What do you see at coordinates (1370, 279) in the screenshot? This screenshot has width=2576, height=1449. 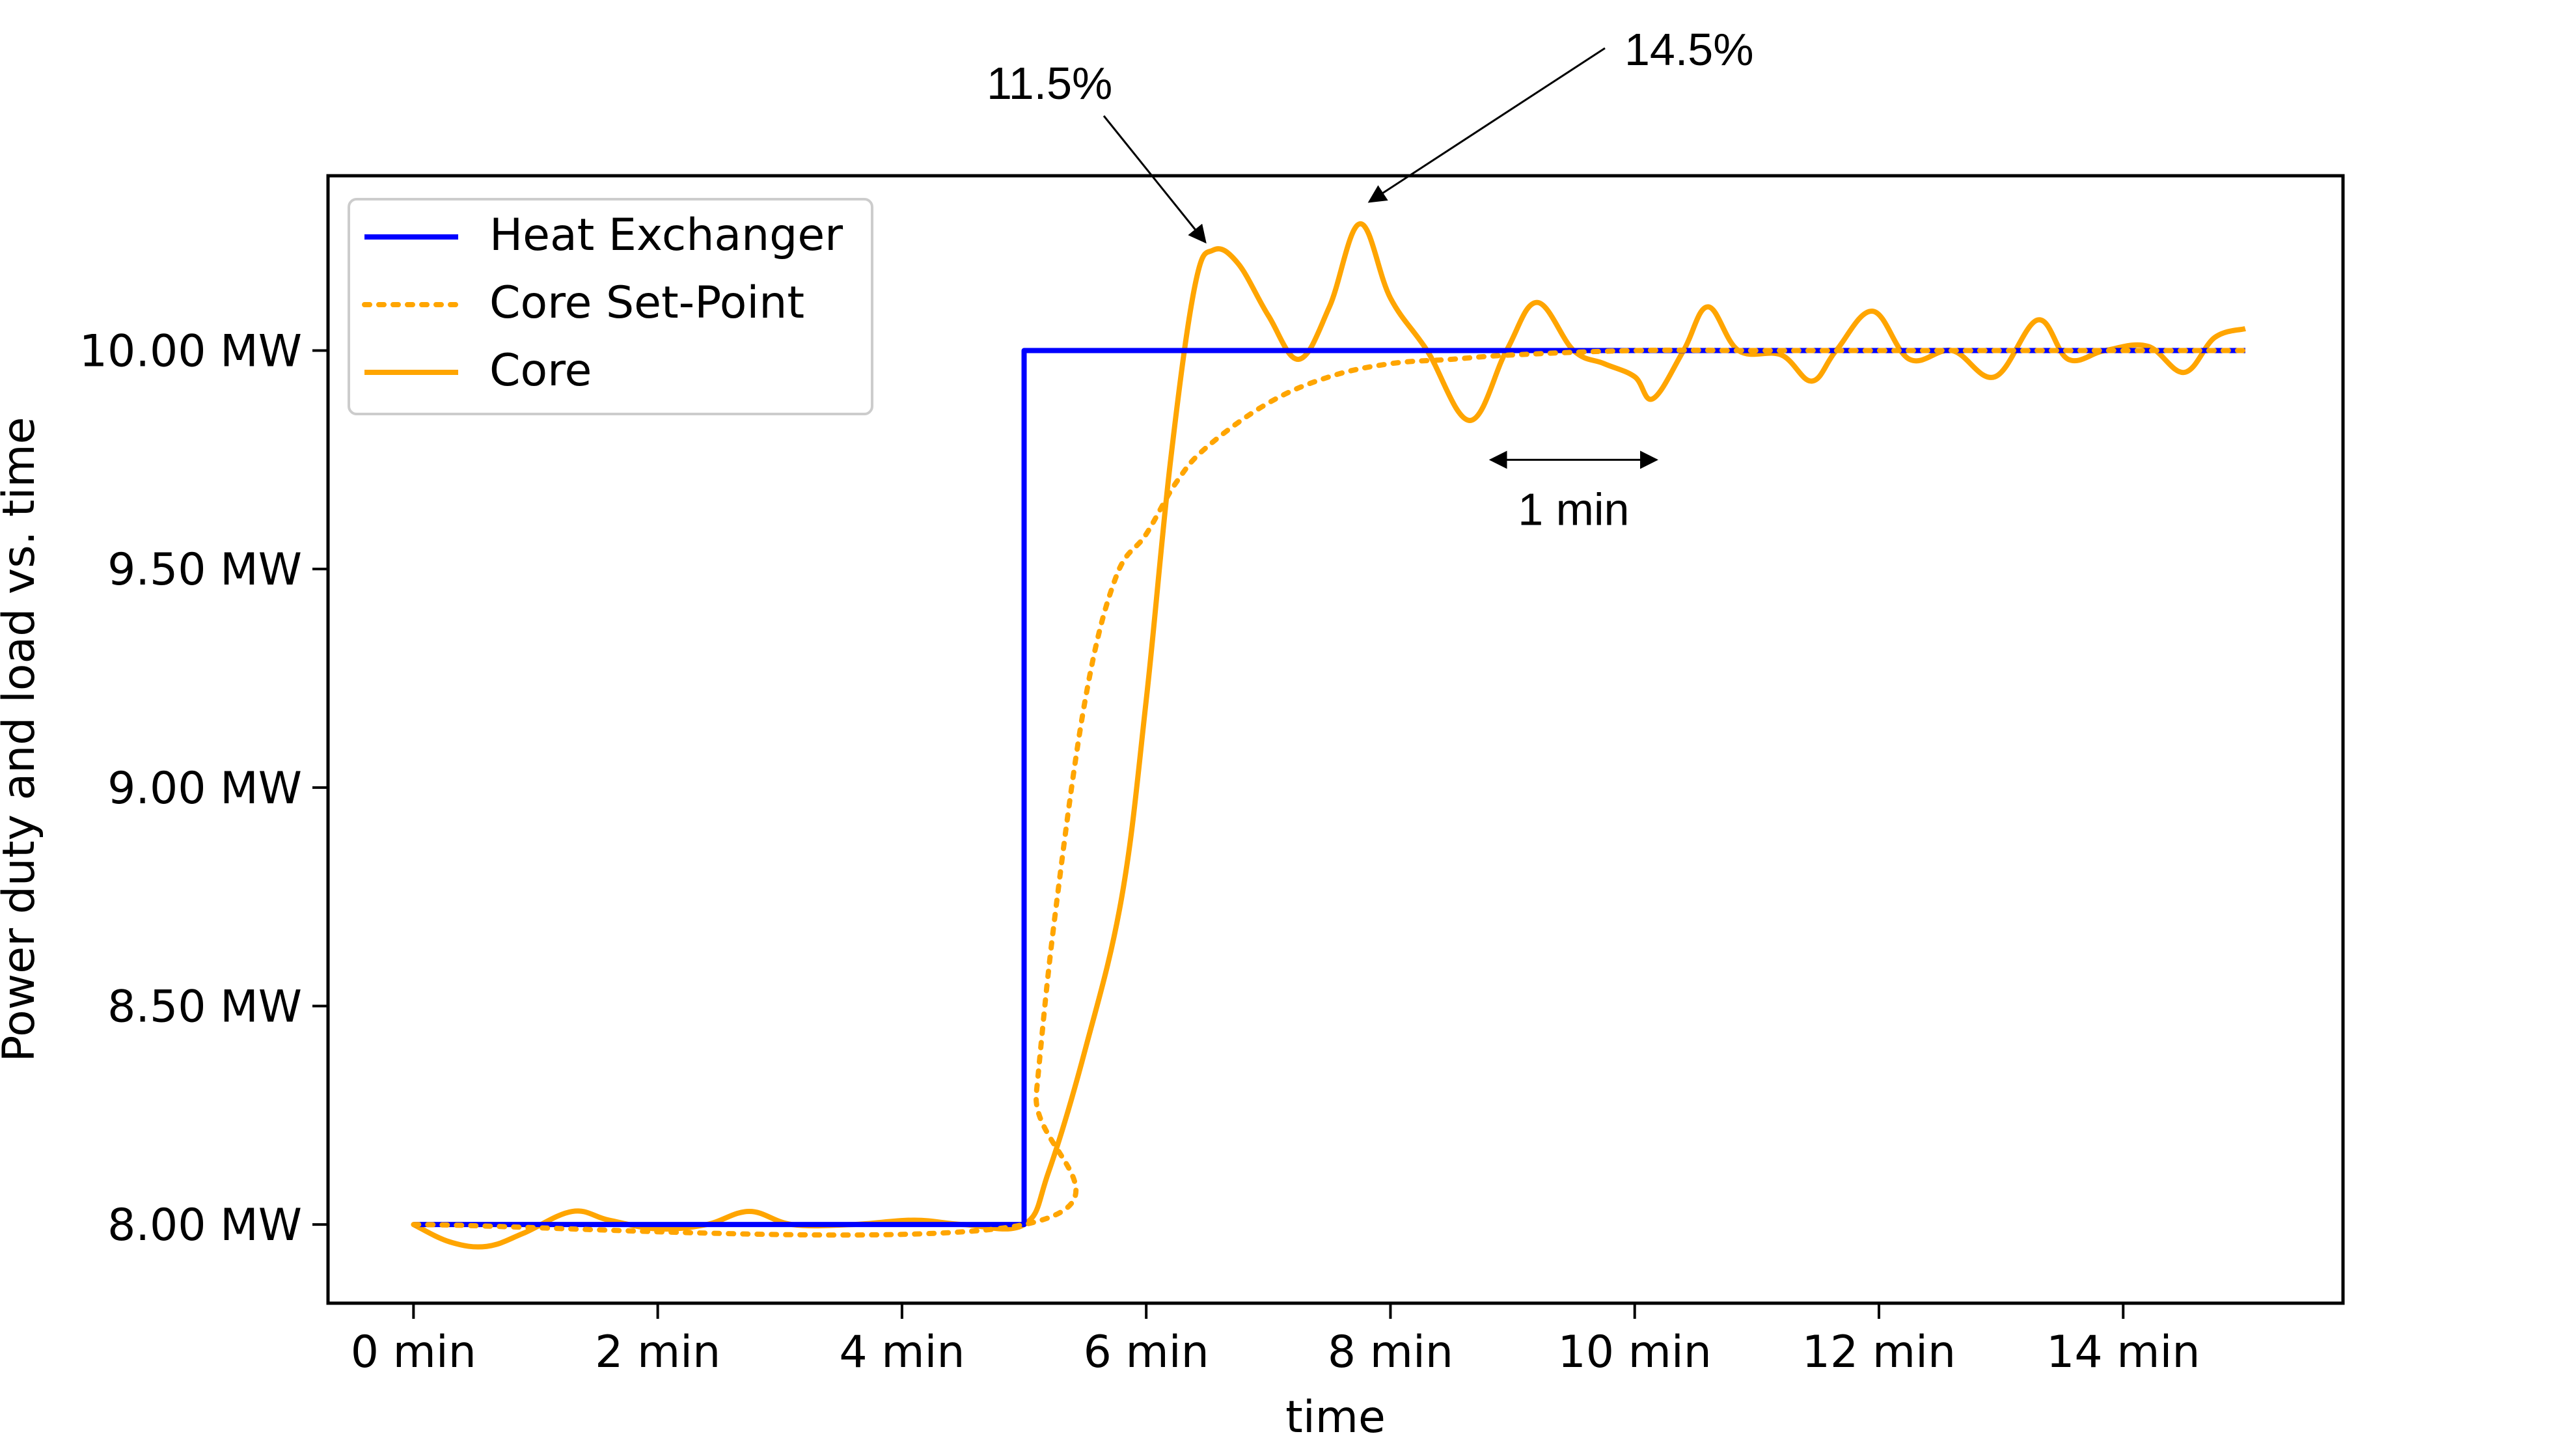 I see `annotations: 11.5% 14.5% 1 min` at bounding box center [1370, 279].